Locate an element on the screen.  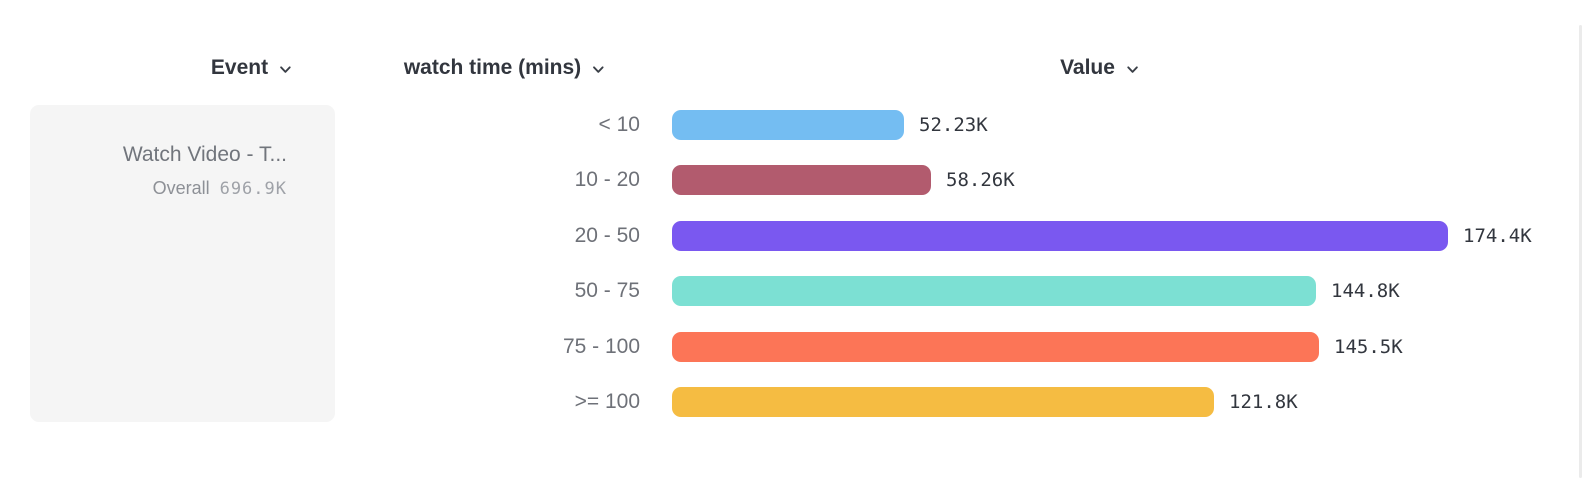
category-label: 75 - 100 is located at coordinates (601, 346).